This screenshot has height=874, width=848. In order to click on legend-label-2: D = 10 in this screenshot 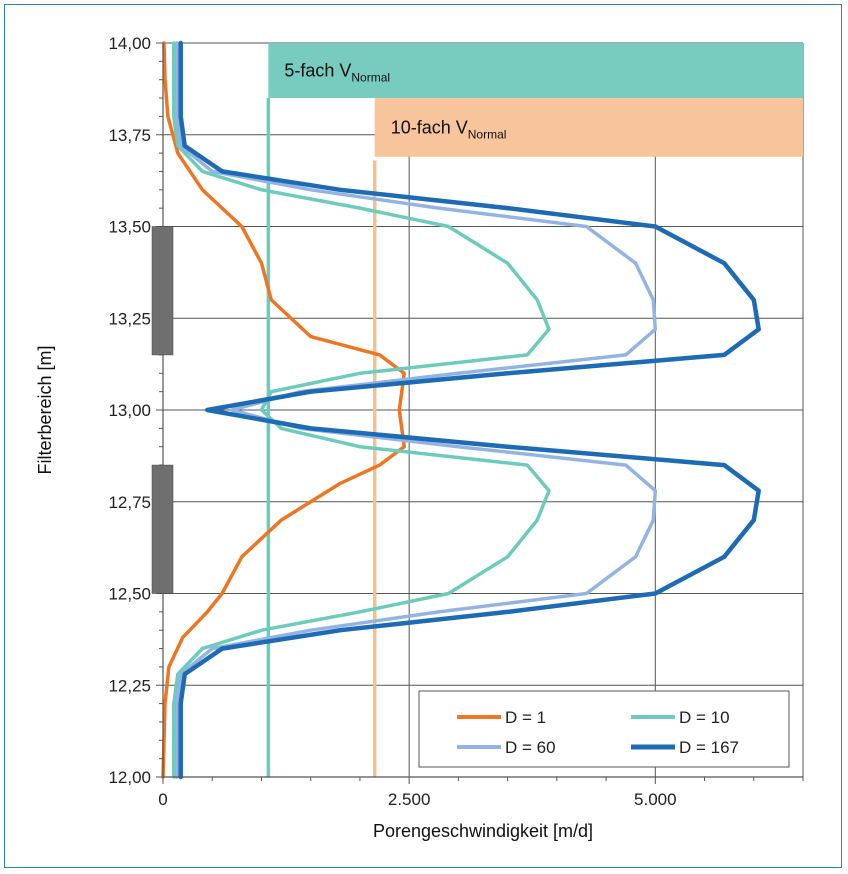, I will do `click(704, 717)`.